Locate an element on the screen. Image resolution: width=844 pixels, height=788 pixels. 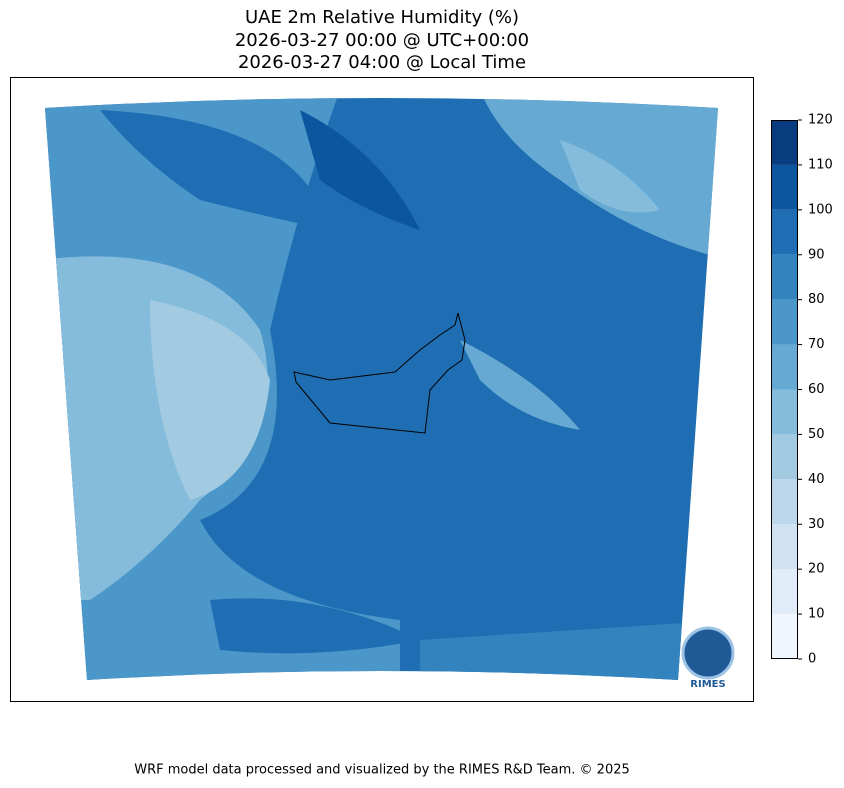
title-line: 2026-03-27 00:00 @ UTC+00:00 is located at coordinates (382, 40).